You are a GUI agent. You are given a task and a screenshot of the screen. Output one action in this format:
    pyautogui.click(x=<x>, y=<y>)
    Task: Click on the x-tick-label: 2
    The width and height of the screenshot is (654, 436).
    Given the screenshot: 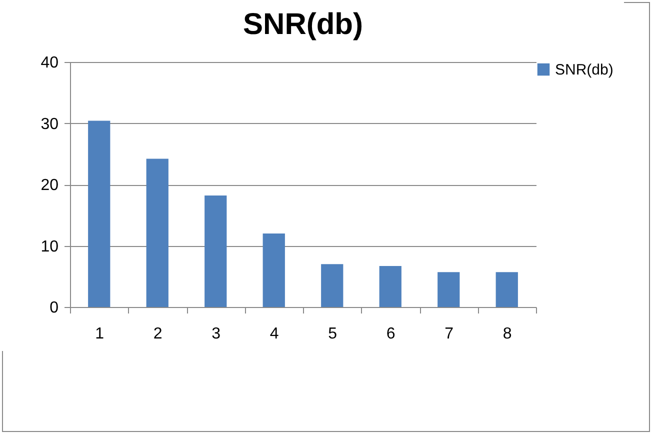 What is the action you would take?
    pyautogui.click(x=157, y=334)
    